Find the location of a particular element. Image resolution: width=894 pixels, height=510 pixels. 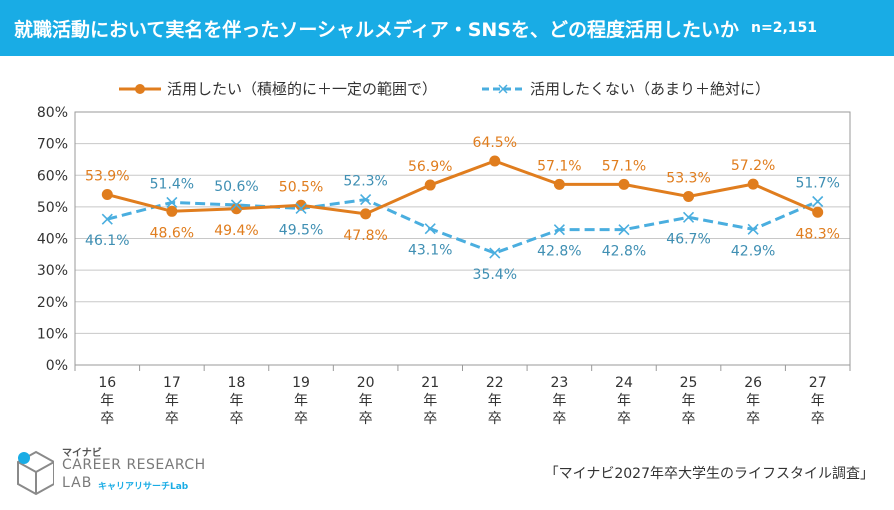

series-1-data-label: 47.8% is located at coordinates (365, 236).